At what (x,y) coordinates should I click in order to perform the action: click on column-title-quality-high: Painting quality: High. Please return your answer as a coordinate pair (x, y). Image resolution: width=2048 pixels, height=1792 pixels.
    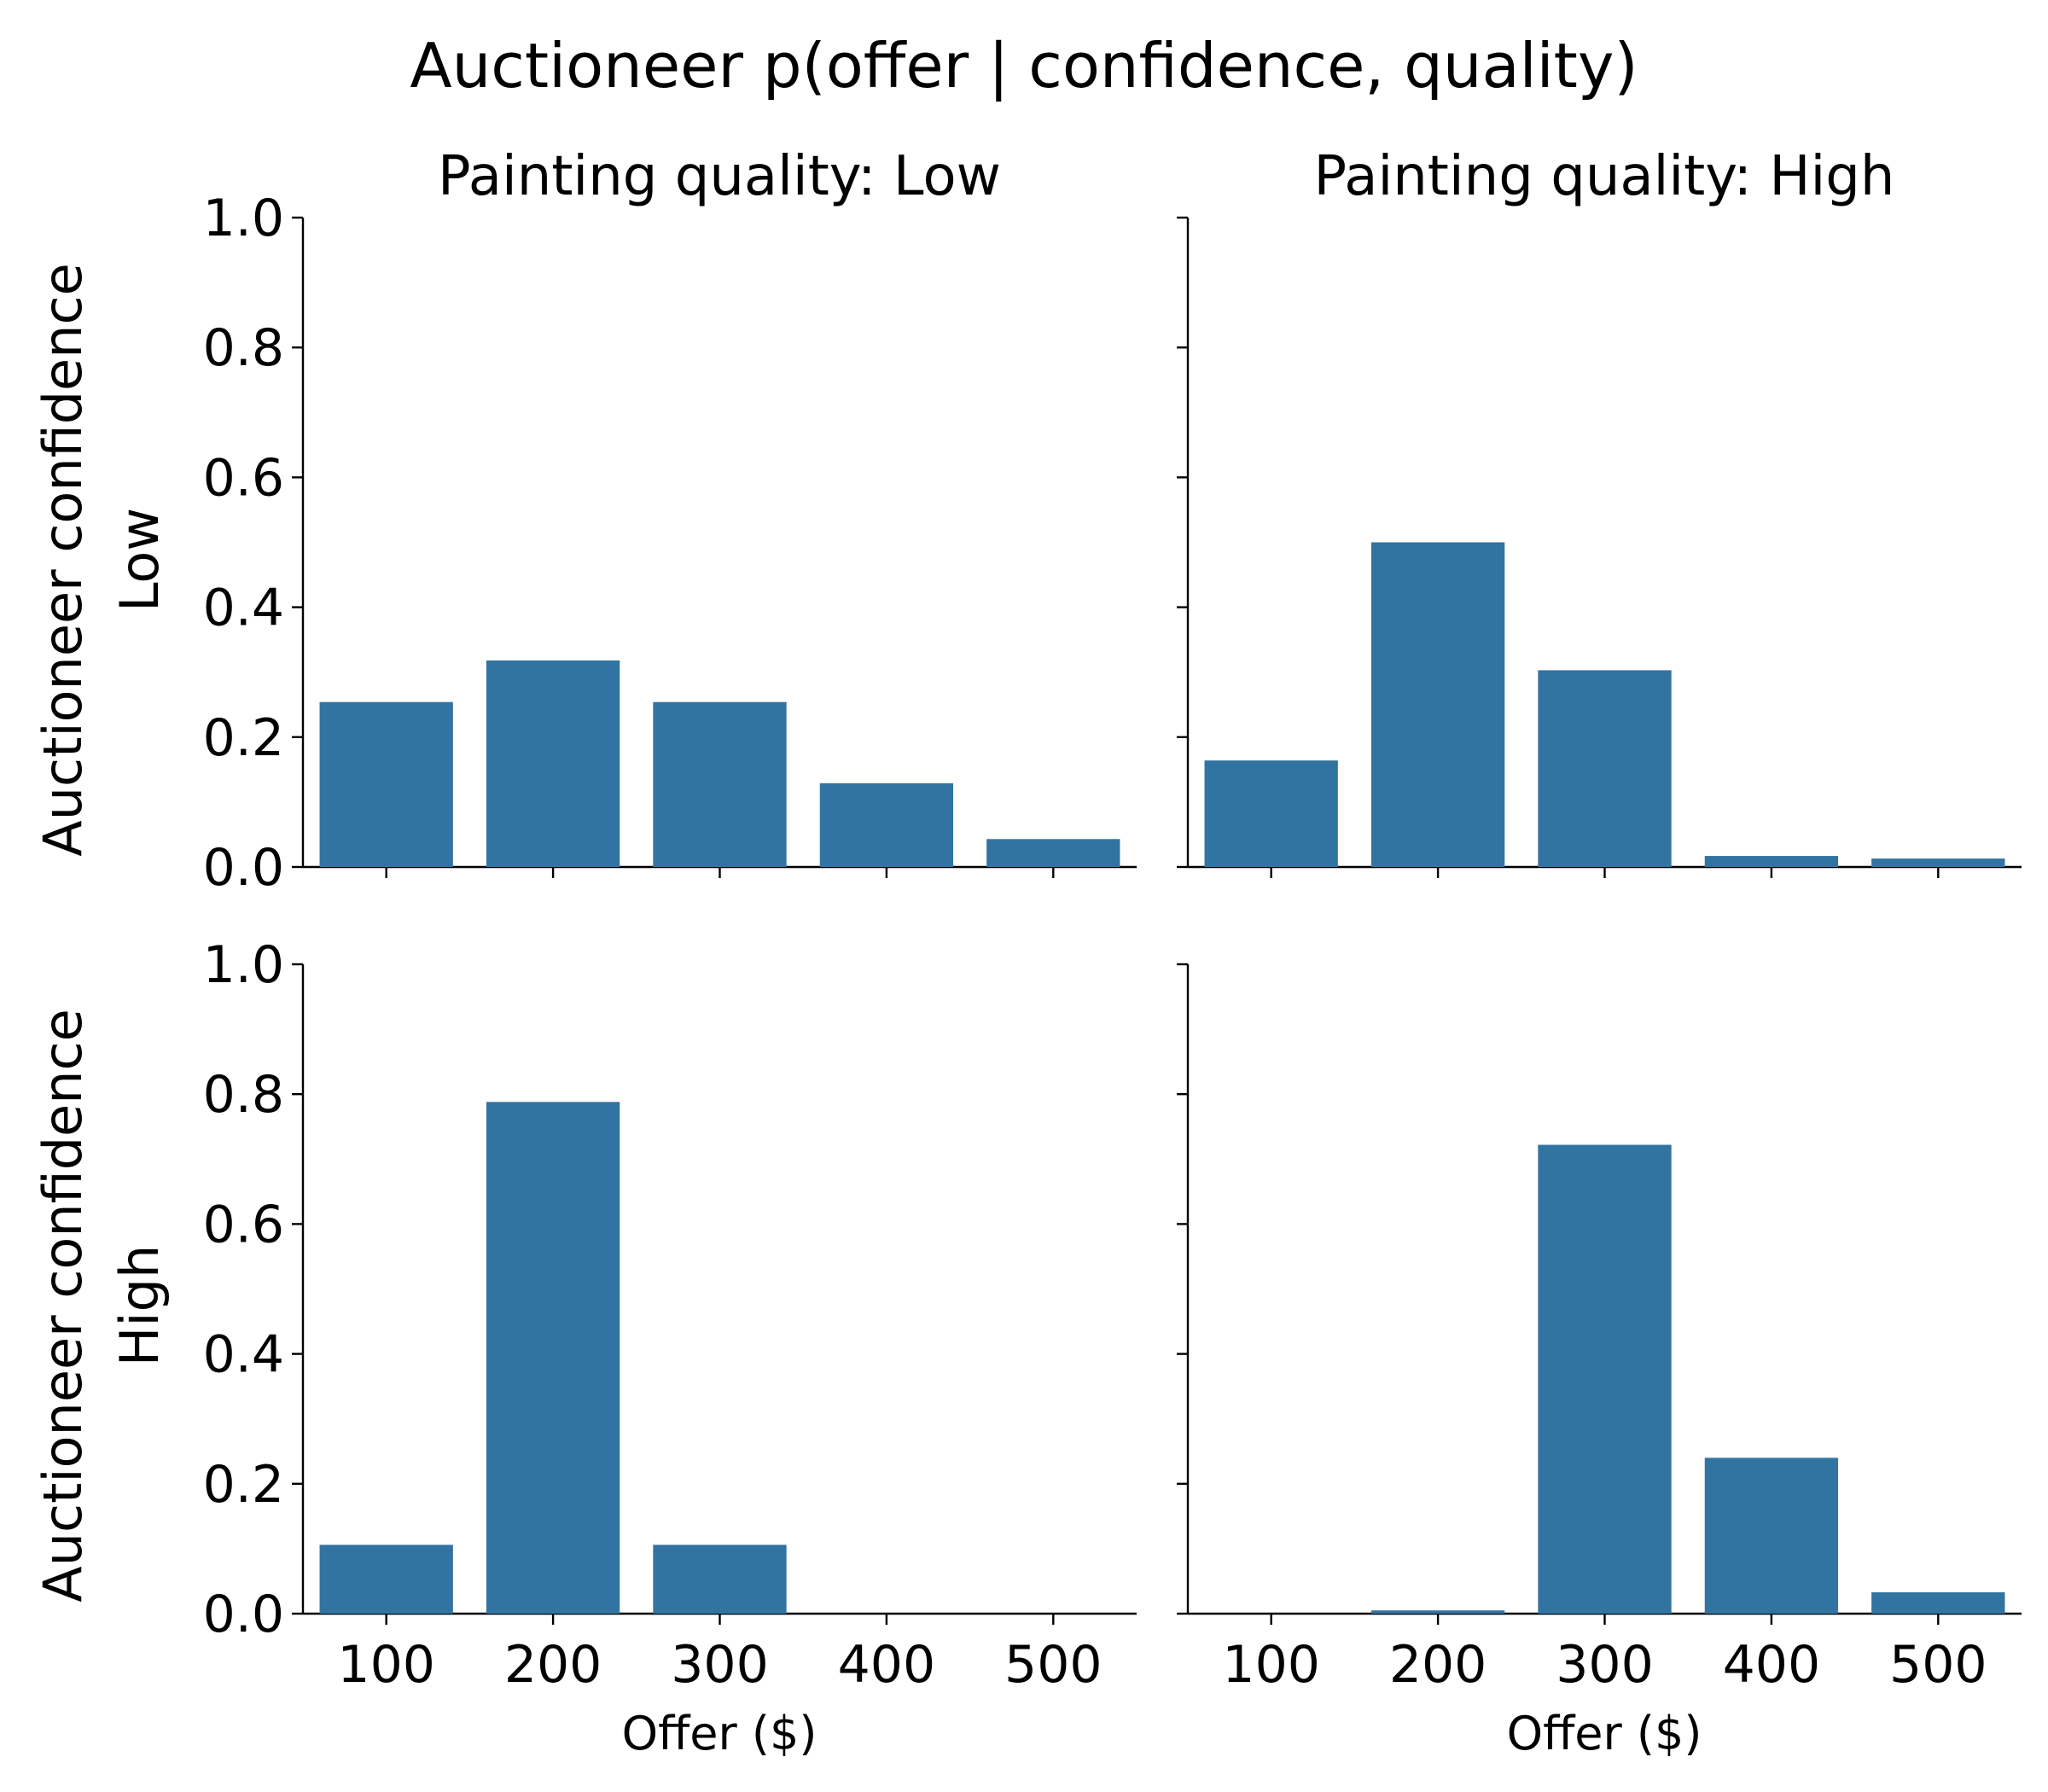
    Looking at the image, I should click on (1604, 176).